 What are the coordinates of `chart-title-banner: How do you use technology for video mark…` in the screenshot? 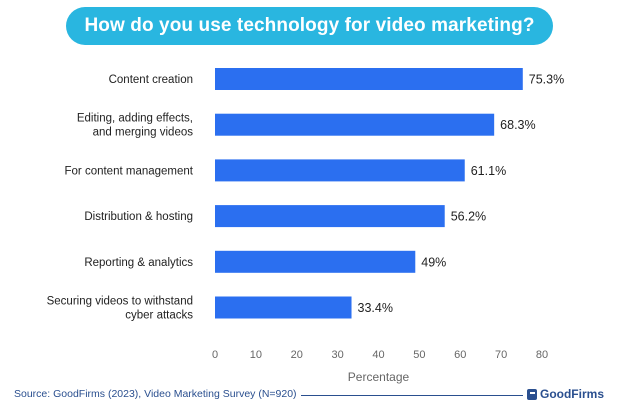 It's located at (309, 26).